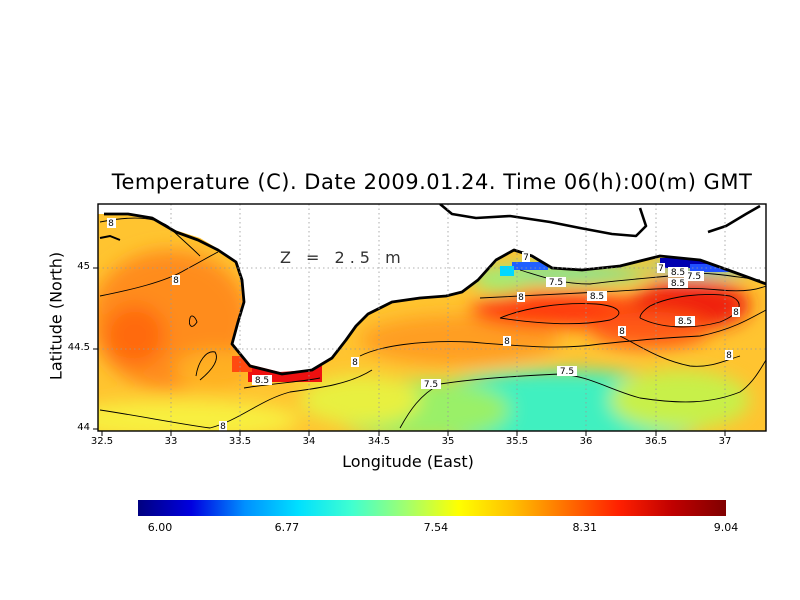 Image resolution: width=800 pixels, height=600 pixels. I want to click on y-tick-label: 44, so click(83, 427).